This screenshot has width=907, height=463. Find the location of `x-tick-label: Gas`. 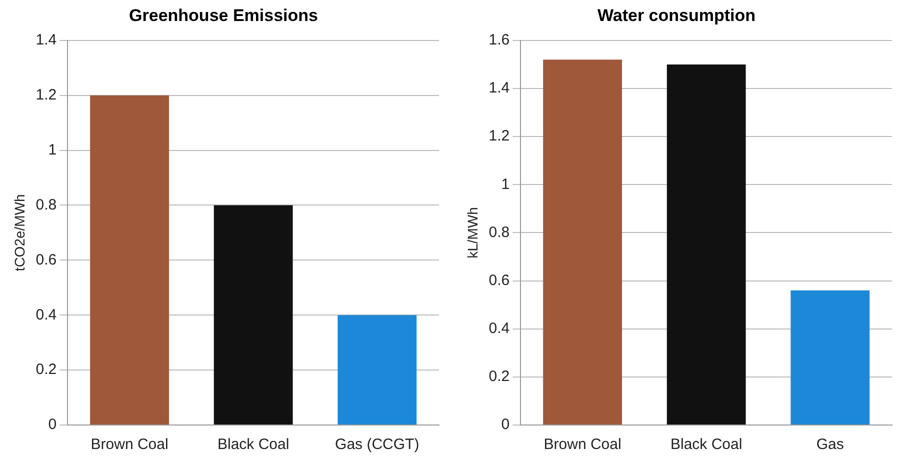

x-tick-label: Gas is located at coordinates (830, 445).